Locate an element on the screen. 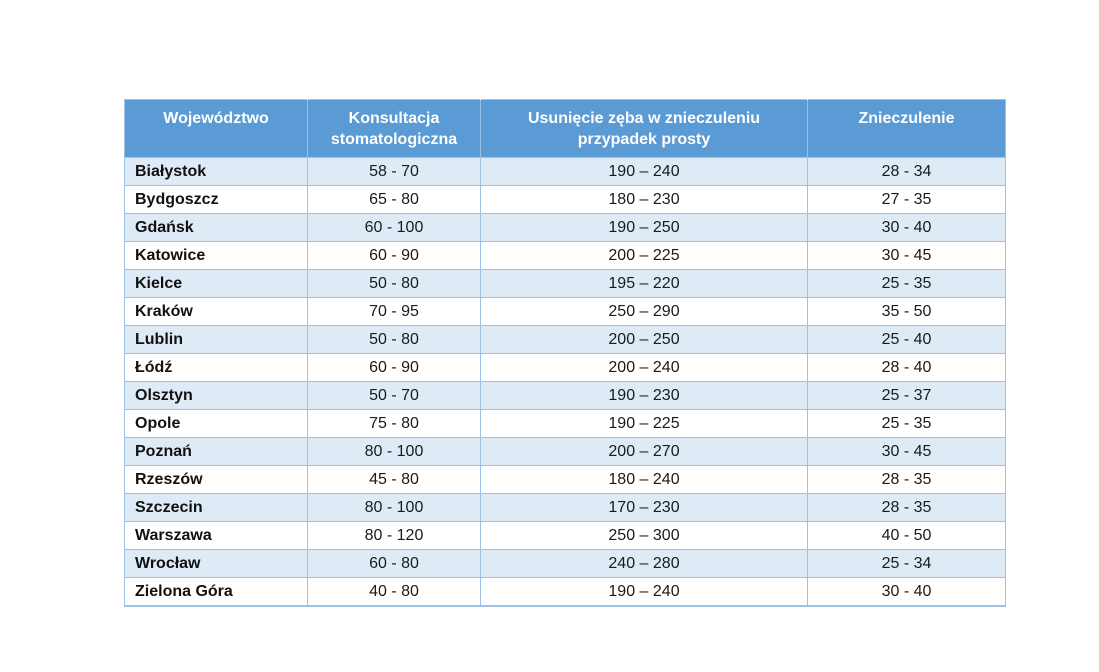 The height and width of the screenshot is (672, 1099). cell-city: Łódź is located at coordinates (216, 367).